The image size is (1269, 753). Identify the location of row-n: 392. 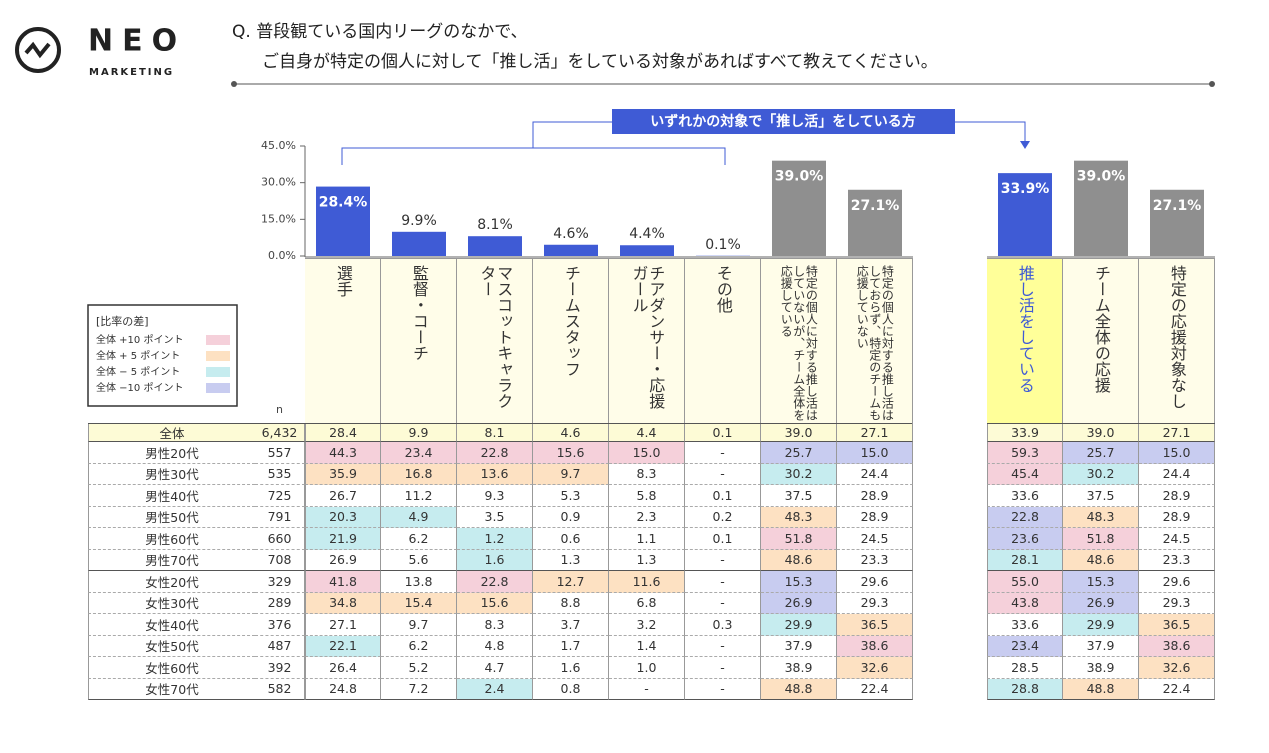
(280, 668).